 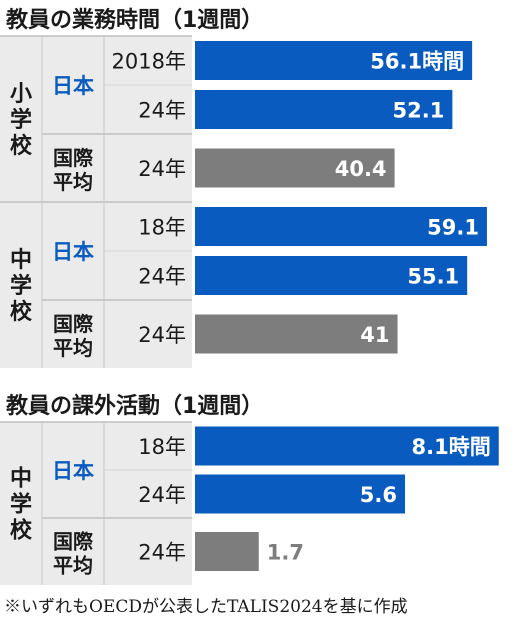 I want to click on school-label: 小学校, so click(x=21, y=120).